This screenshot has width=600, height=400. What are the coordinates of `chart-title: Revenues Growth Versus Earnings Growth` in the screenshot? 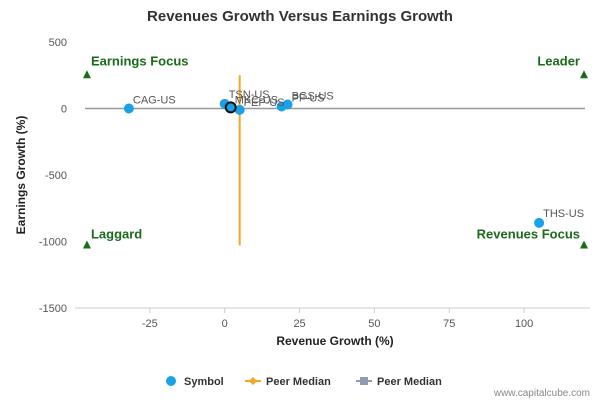 It's located at (300, 16).